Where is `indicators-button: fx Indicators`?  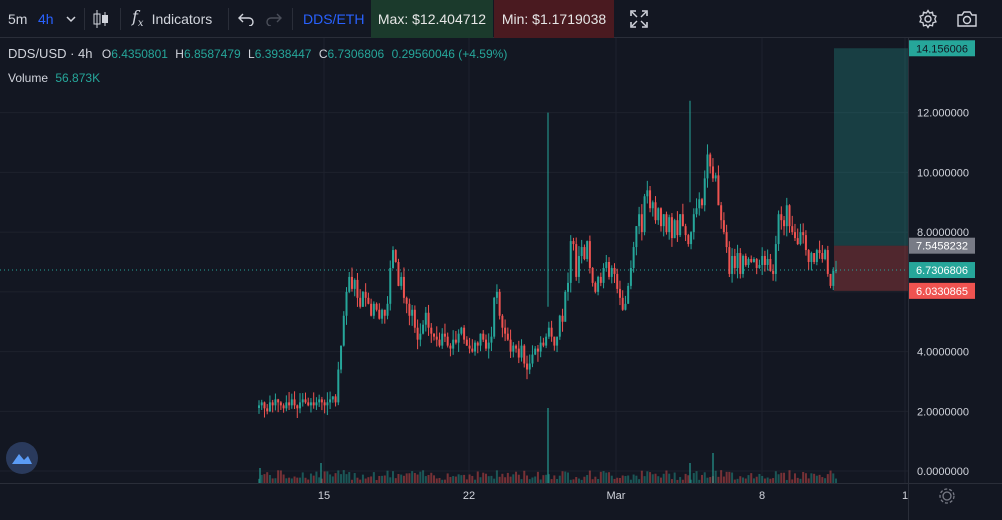
indicators-button: fx Indicators is located at coordinates (172, 18).